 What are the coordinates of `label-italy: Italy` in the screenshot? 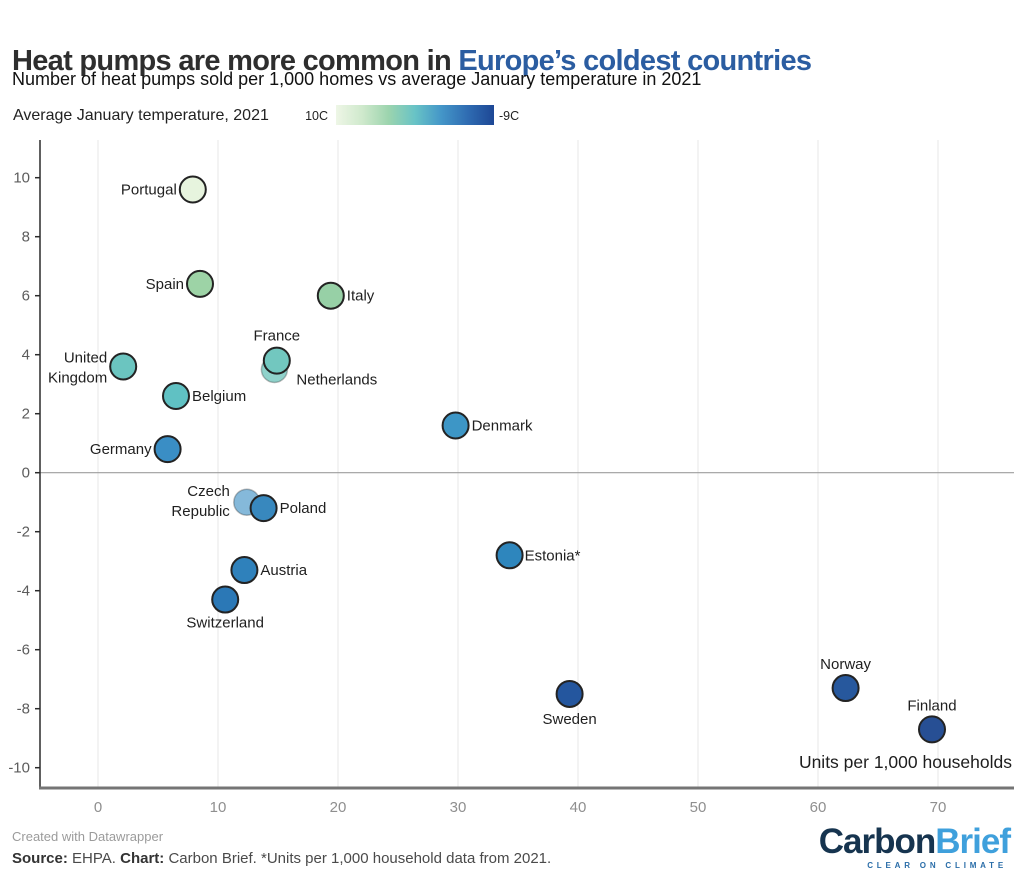 It's located at (361, 296).